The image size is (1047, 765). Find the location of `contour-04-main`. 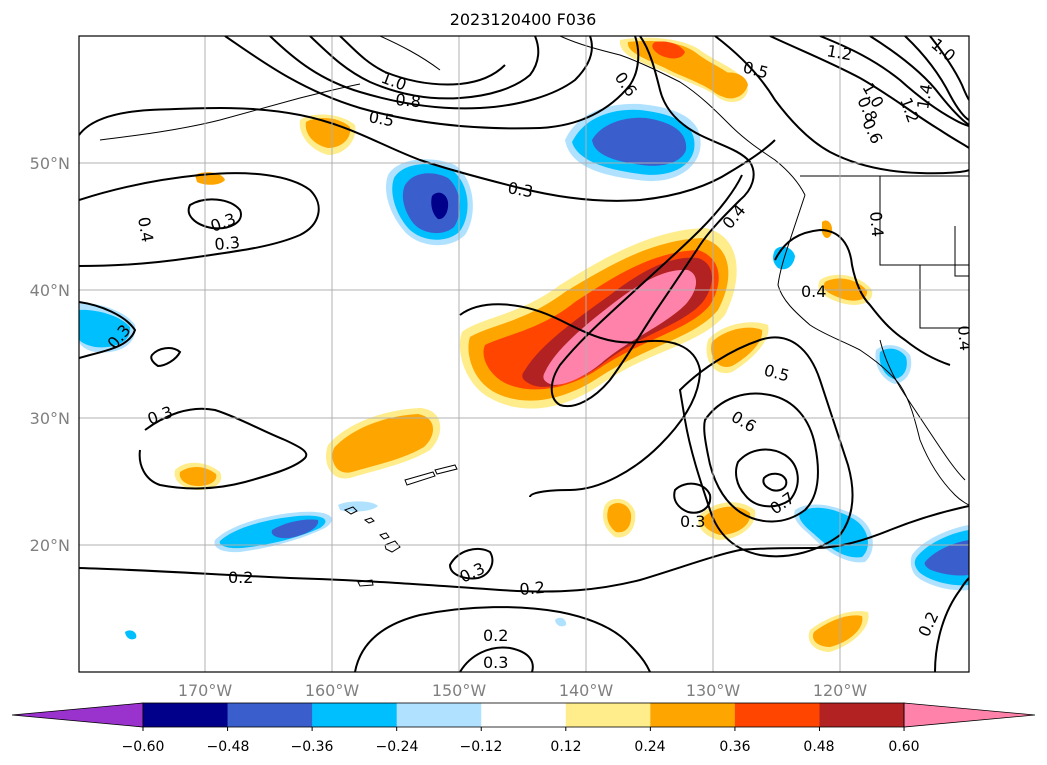

contour-04-main is located at coordinates (652, 222).